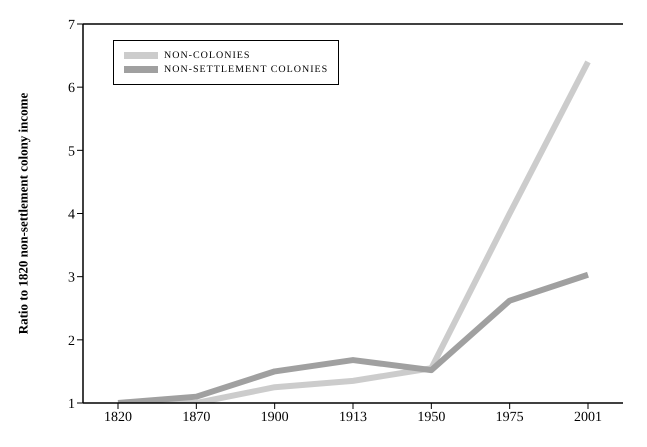  I want to click on legend-label: NON-COLONIES, so click(207, 55).